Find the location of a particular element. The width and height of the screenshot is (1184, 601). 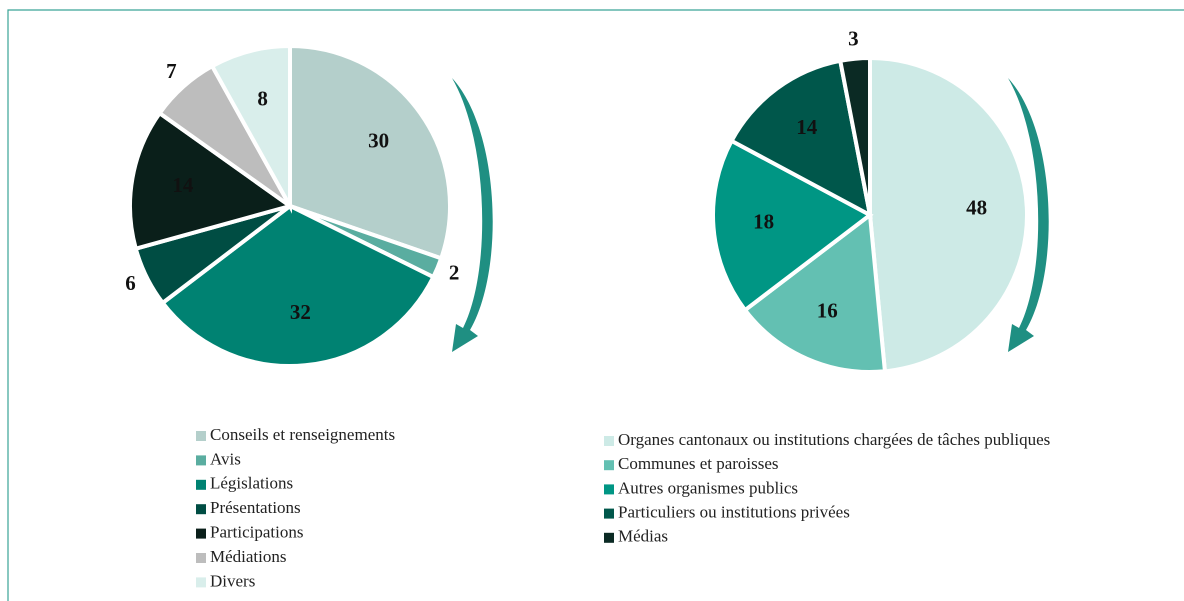

data-label: 30 is located at coordinates (378, 141).